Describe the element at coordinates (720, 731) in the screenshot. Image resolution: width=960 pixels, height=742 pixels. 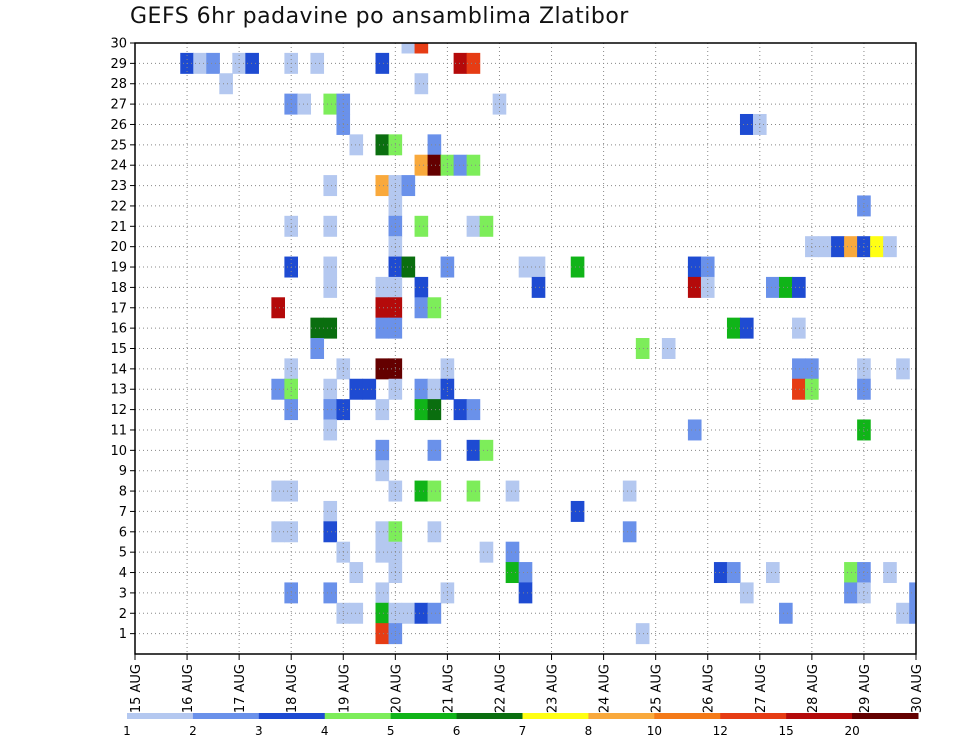
I see `colorbar-label: 12` at that location.